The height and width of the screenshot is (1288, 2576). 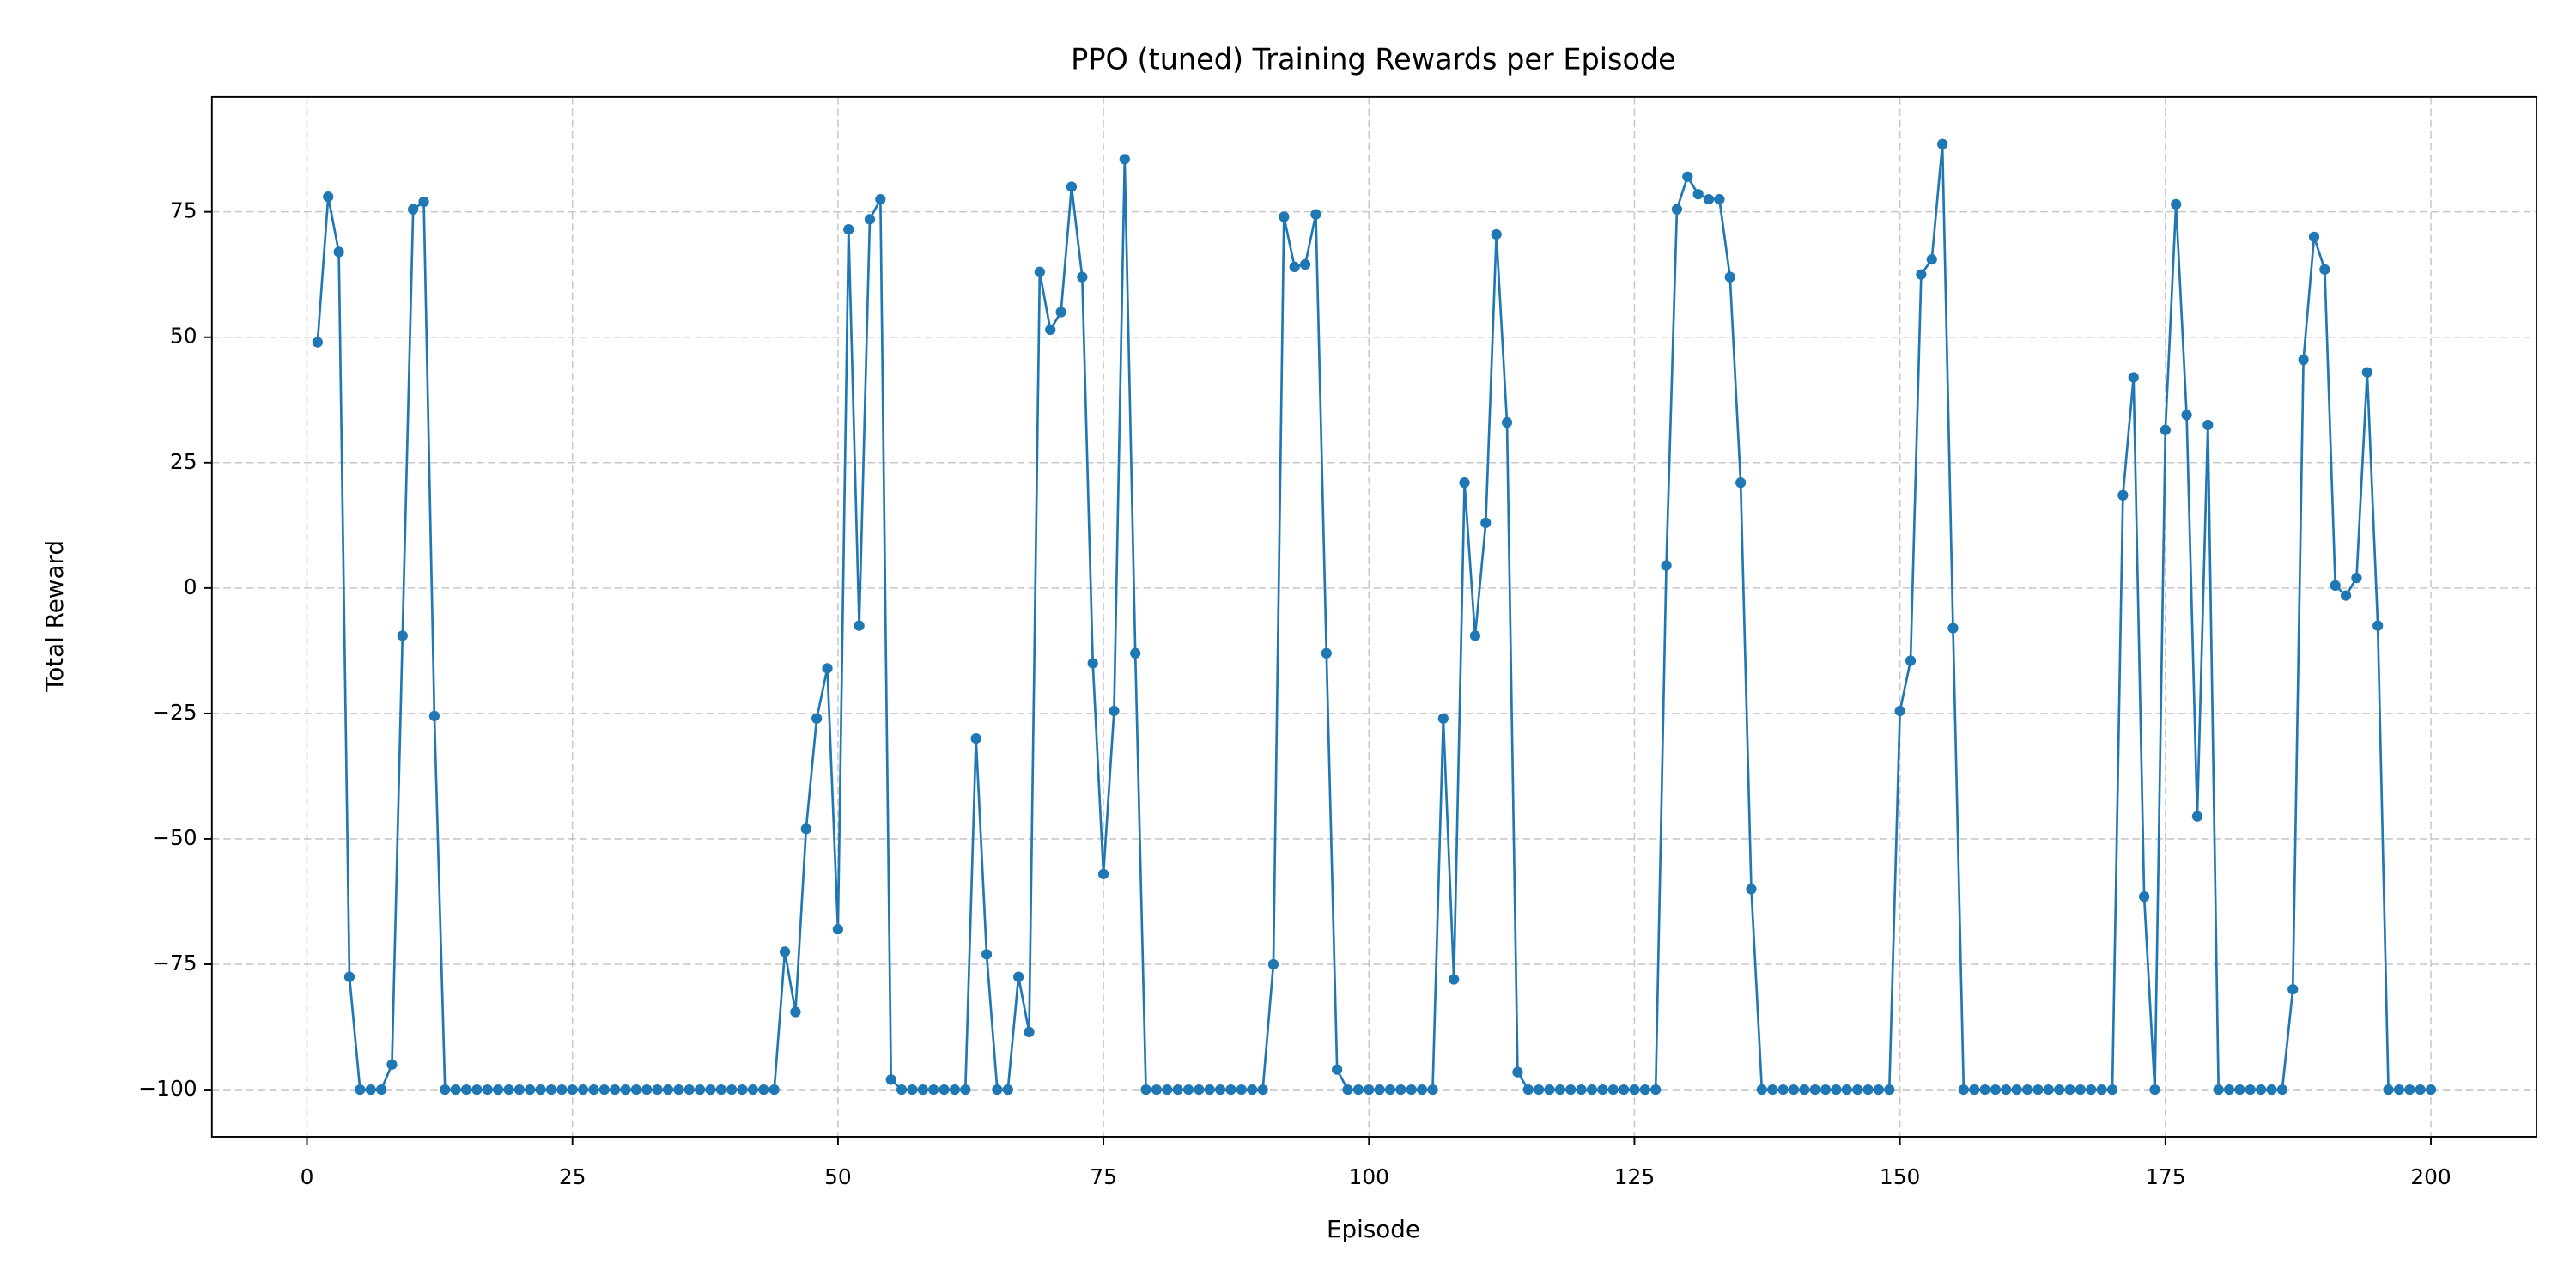 I want to click on x-axis-label: Episode, so click(x=1374, y=1229).